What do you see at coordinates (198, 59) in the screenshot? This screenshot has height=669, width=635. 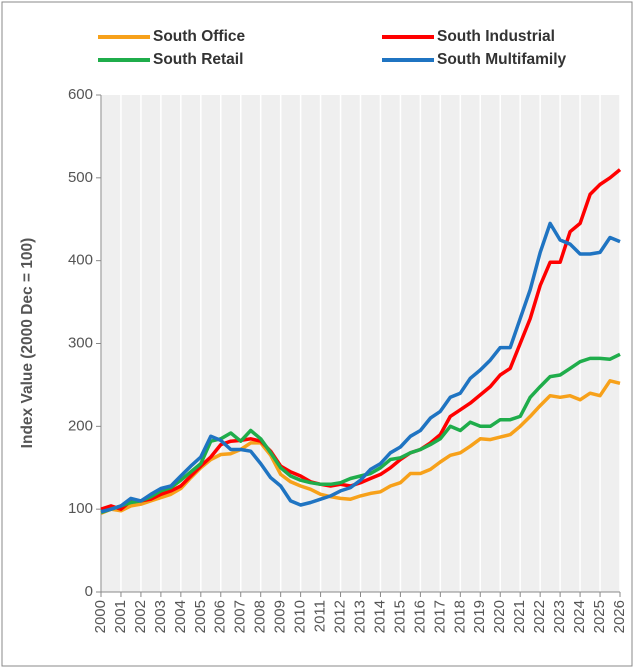 I see `legend-label: South Retail` at bounding box center [198, 59].